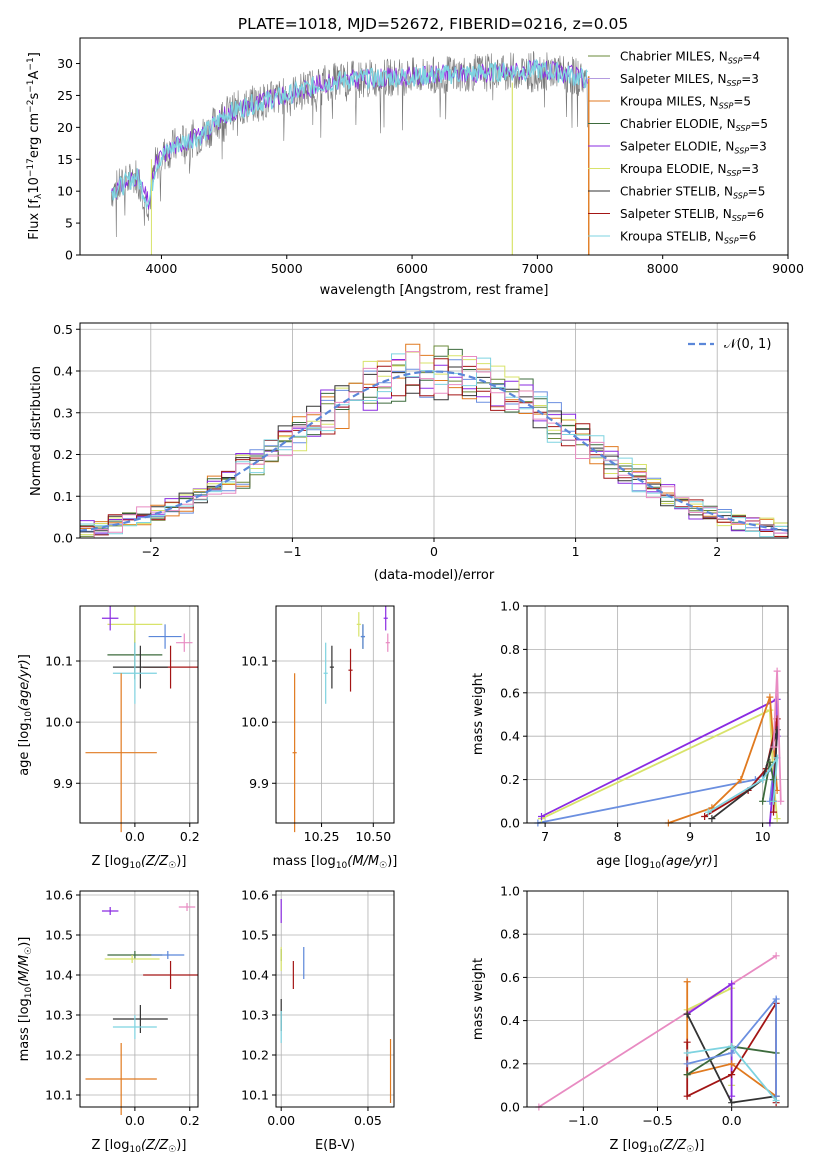  What do you see at coordinates (292, 551) in the screenshot?
I see `histogram-x-tick-label: −1` at bounding box center [292, 551].